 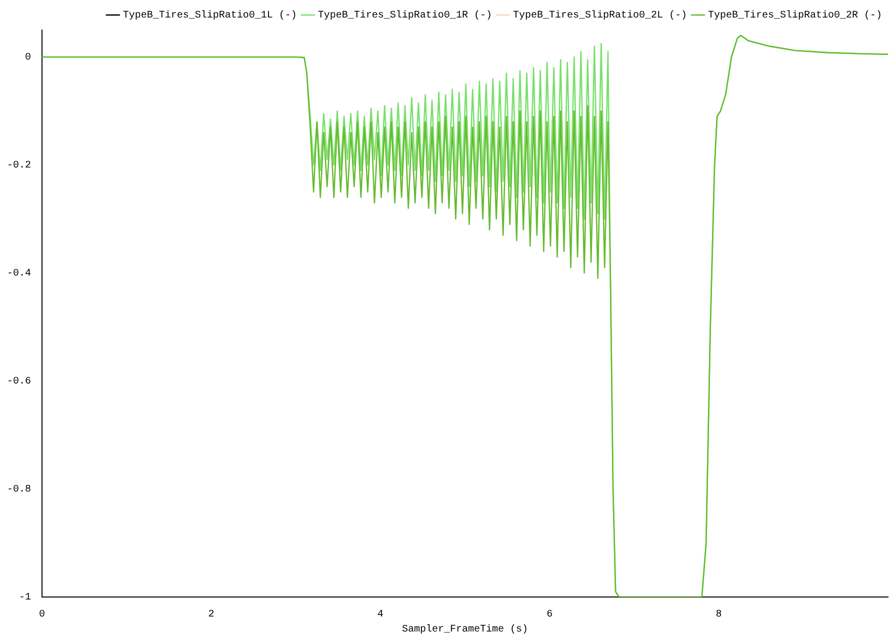 I want to click on legend-label: TypeB_Tires_SlipRatio0_2L (-), so click(x=599, y=16).